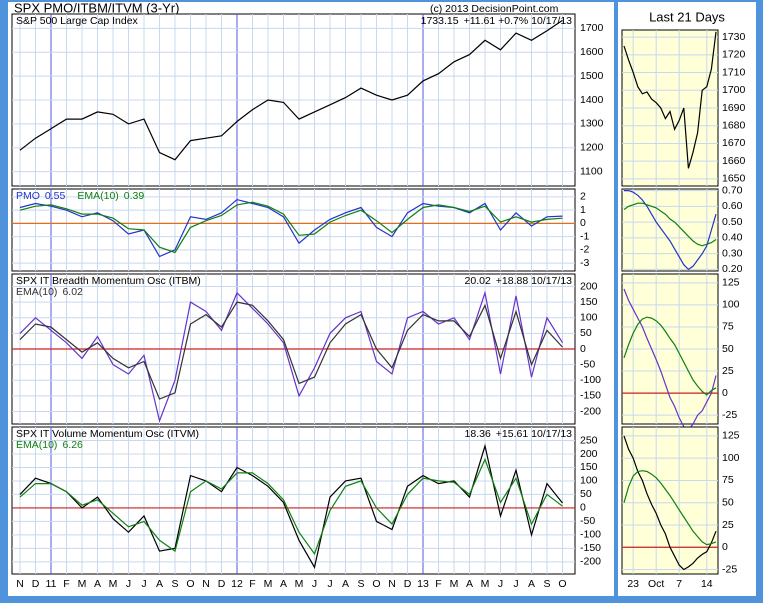 The width and height of the screenshot is (763, 603). Describe the element at coordinates (589, 440) in the screenshot. I see `y-tick-label: 250` at that location.